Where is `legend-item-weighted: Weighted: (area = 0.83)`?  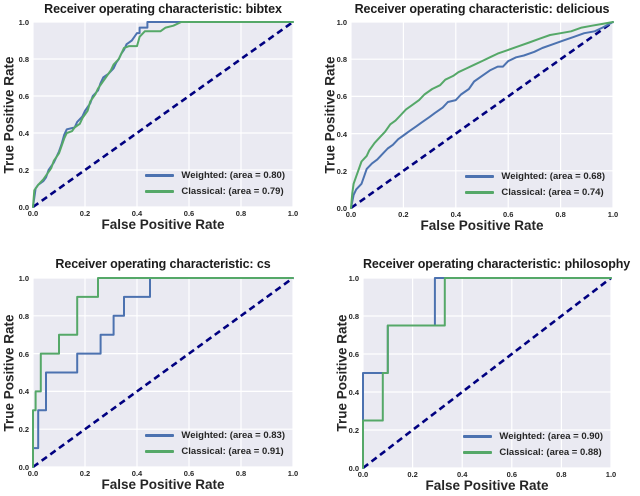
legend-item-weighted: Weighted: (area = 0.83) is located at coordinates (215, 435).